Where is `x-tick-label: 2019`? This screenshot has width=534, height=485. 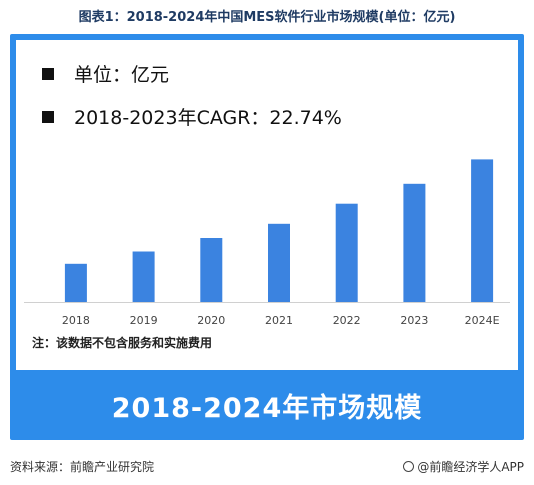
x-tick-label: 2019 is located at coordinates (144, 320).